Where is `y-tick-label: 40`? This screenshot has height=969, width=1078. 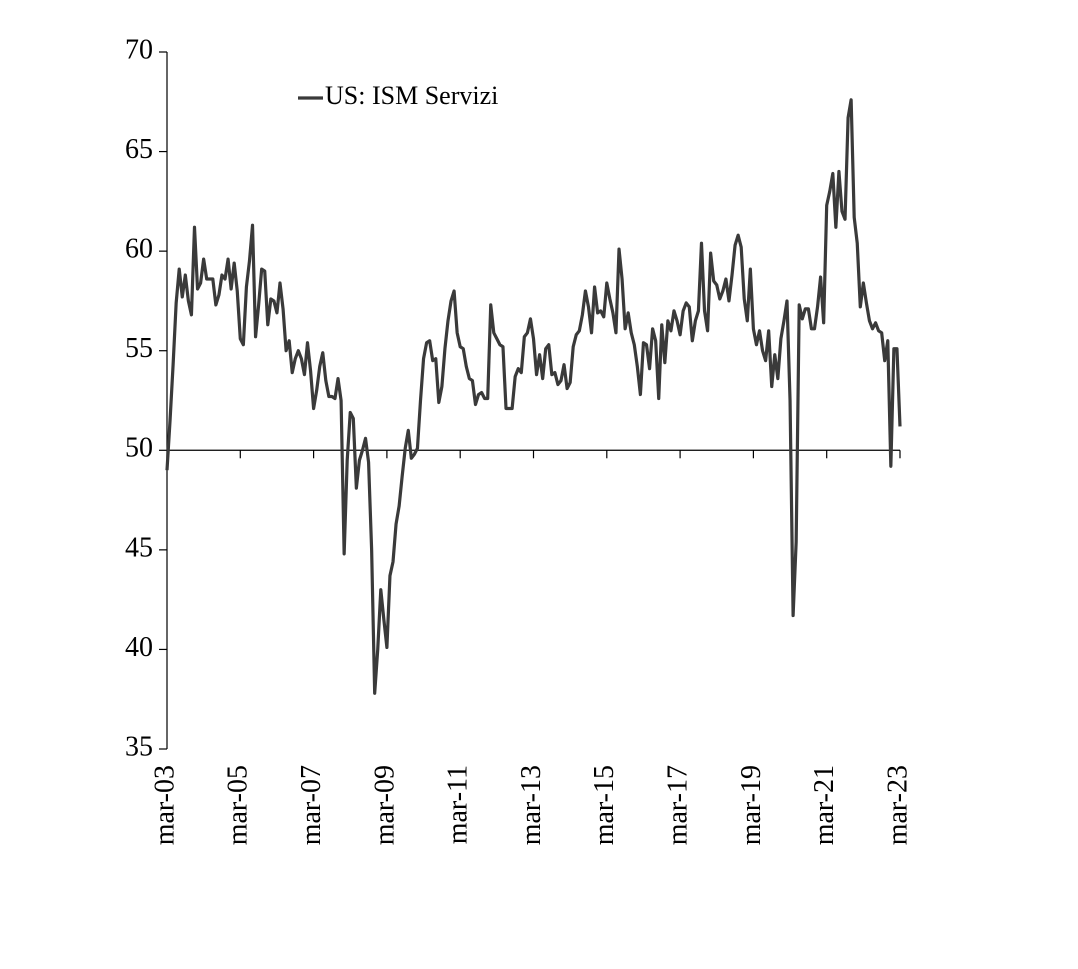 y-tick-label: 40 is located at coordinates (139, 647).